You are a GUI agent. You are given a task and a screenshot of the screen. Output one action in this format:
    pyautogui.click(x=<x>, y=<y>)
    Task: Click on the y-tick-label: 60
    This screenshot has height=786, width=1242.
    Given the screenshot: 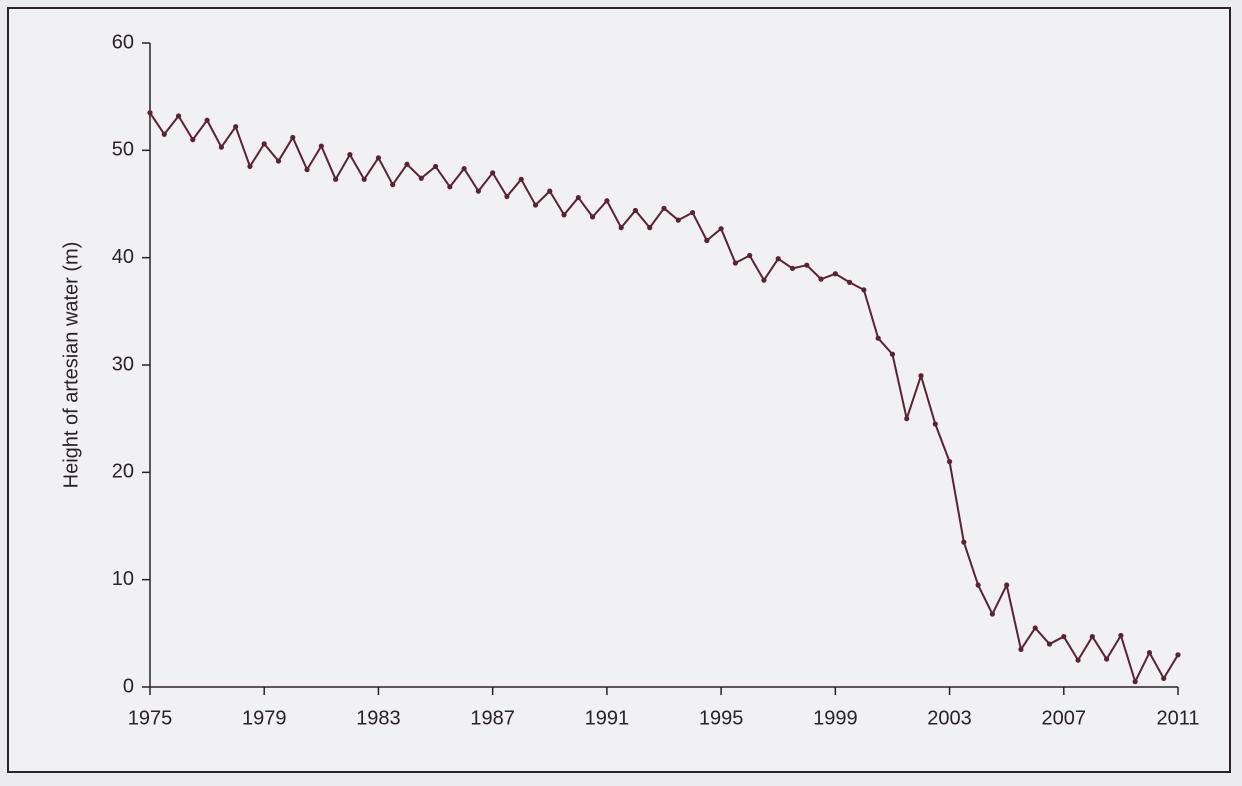 What is the action you would take?
    pyautogui.click(x=123, y=42)
    